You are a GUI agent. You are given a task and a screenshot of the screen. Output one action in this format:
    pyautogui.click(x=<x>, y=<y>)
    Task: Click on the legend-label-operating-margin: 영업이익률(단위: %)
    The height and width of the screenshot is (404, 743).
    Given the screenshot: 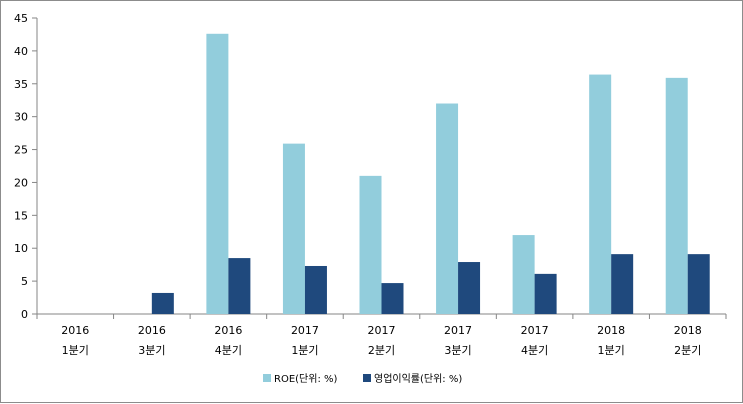 What is the action you would take?
    pyautogui.click(x=418, y=378)
    